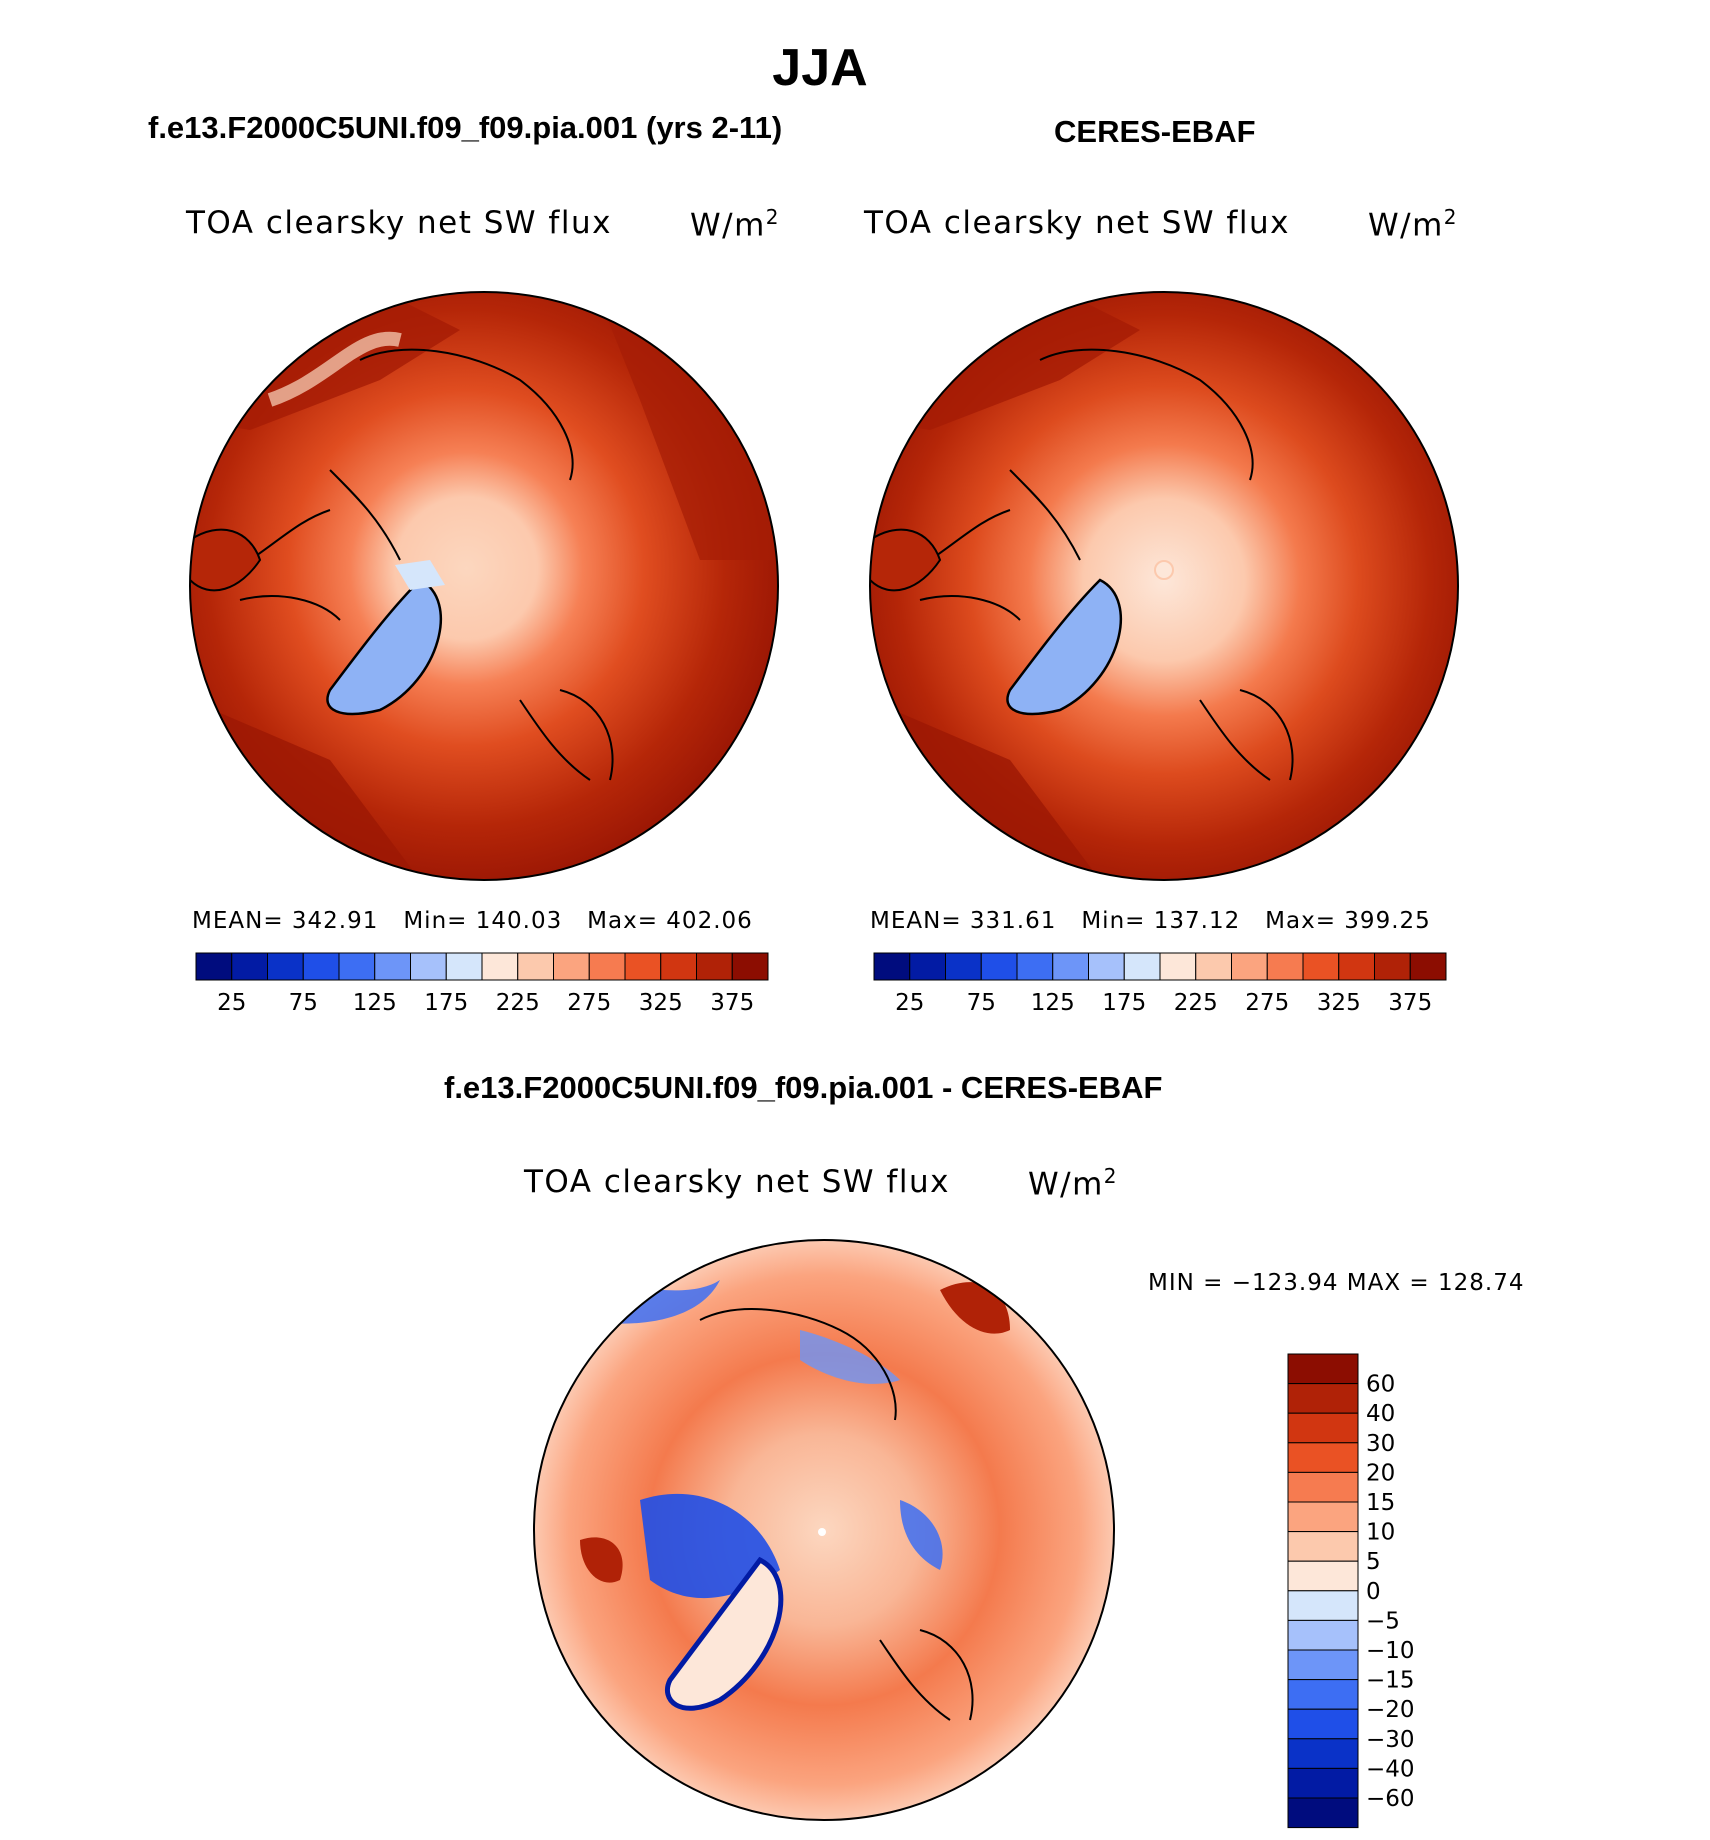 This screenshot has width=1710, height=1840. Describe the element at coordinates (1390, 1740) in the screenshot. I see `colorbar-diff-tick-label: −30` at that location.